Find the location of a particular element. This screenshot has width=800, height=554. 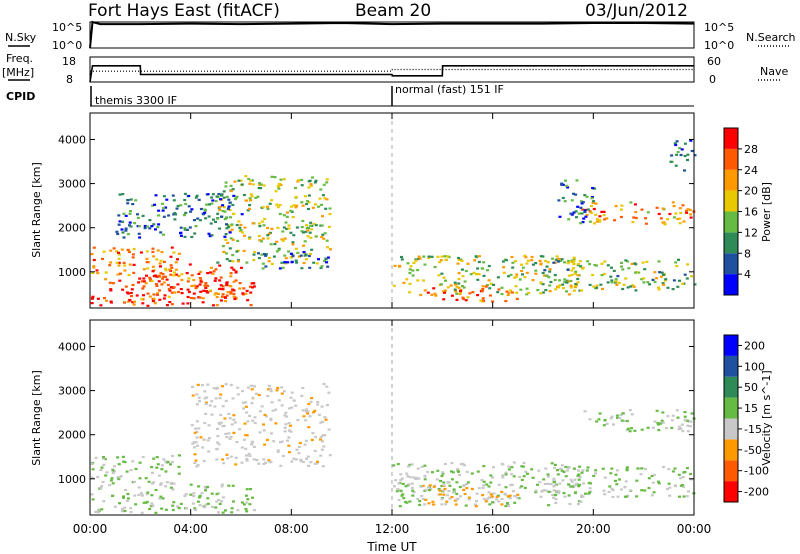

frequency-panel: Freq. [MHz] 18 8 60 0 Nave is located at coordinates (395, 69).